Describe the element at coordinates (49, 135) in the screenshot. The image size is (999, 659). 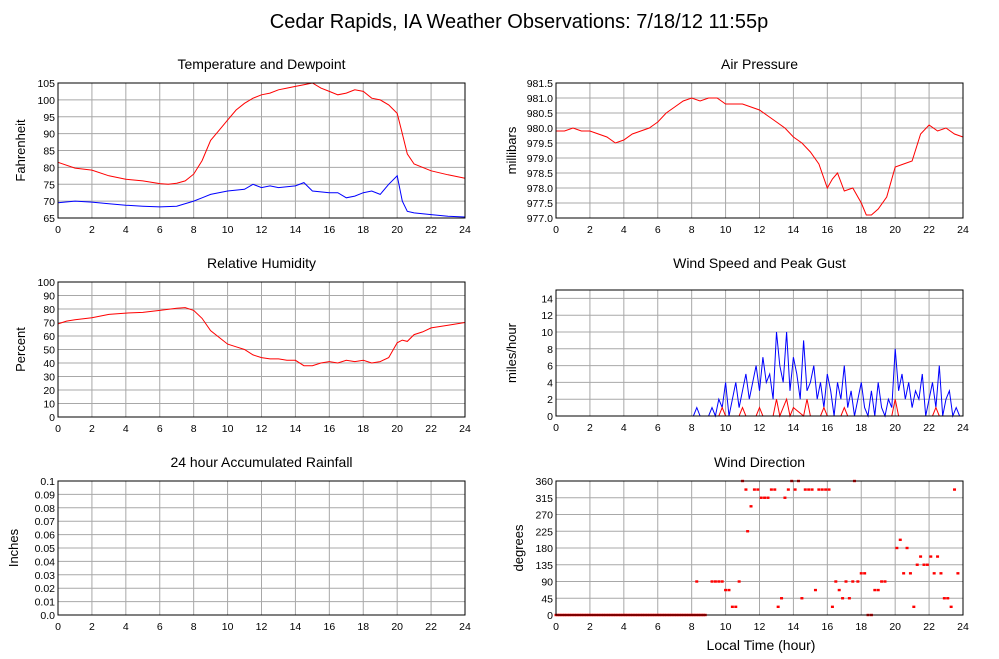
I see `y-tick-label: 90` at that location.